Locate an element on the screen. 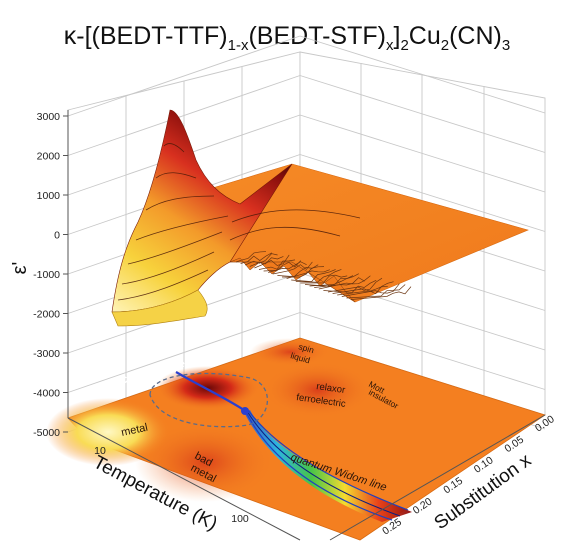 Image resolution: width=574 pixels, height=544 pixels. title-subscript: 3 is located at coordinates (506, 45).